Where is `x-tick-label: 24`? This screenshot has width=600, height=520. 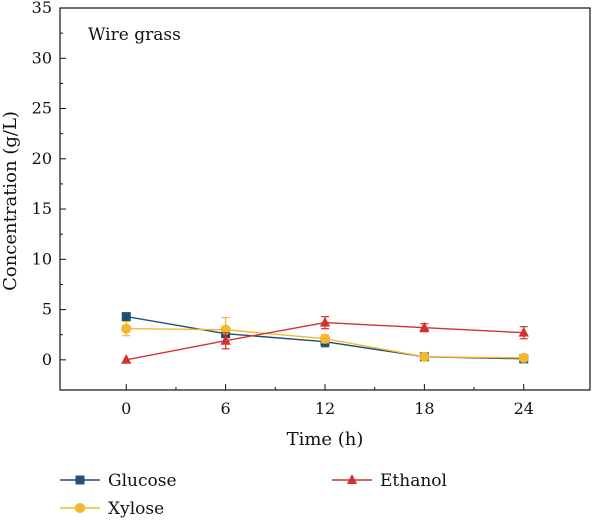
x-tick-label: 24 is located at coordinates (524, 408).